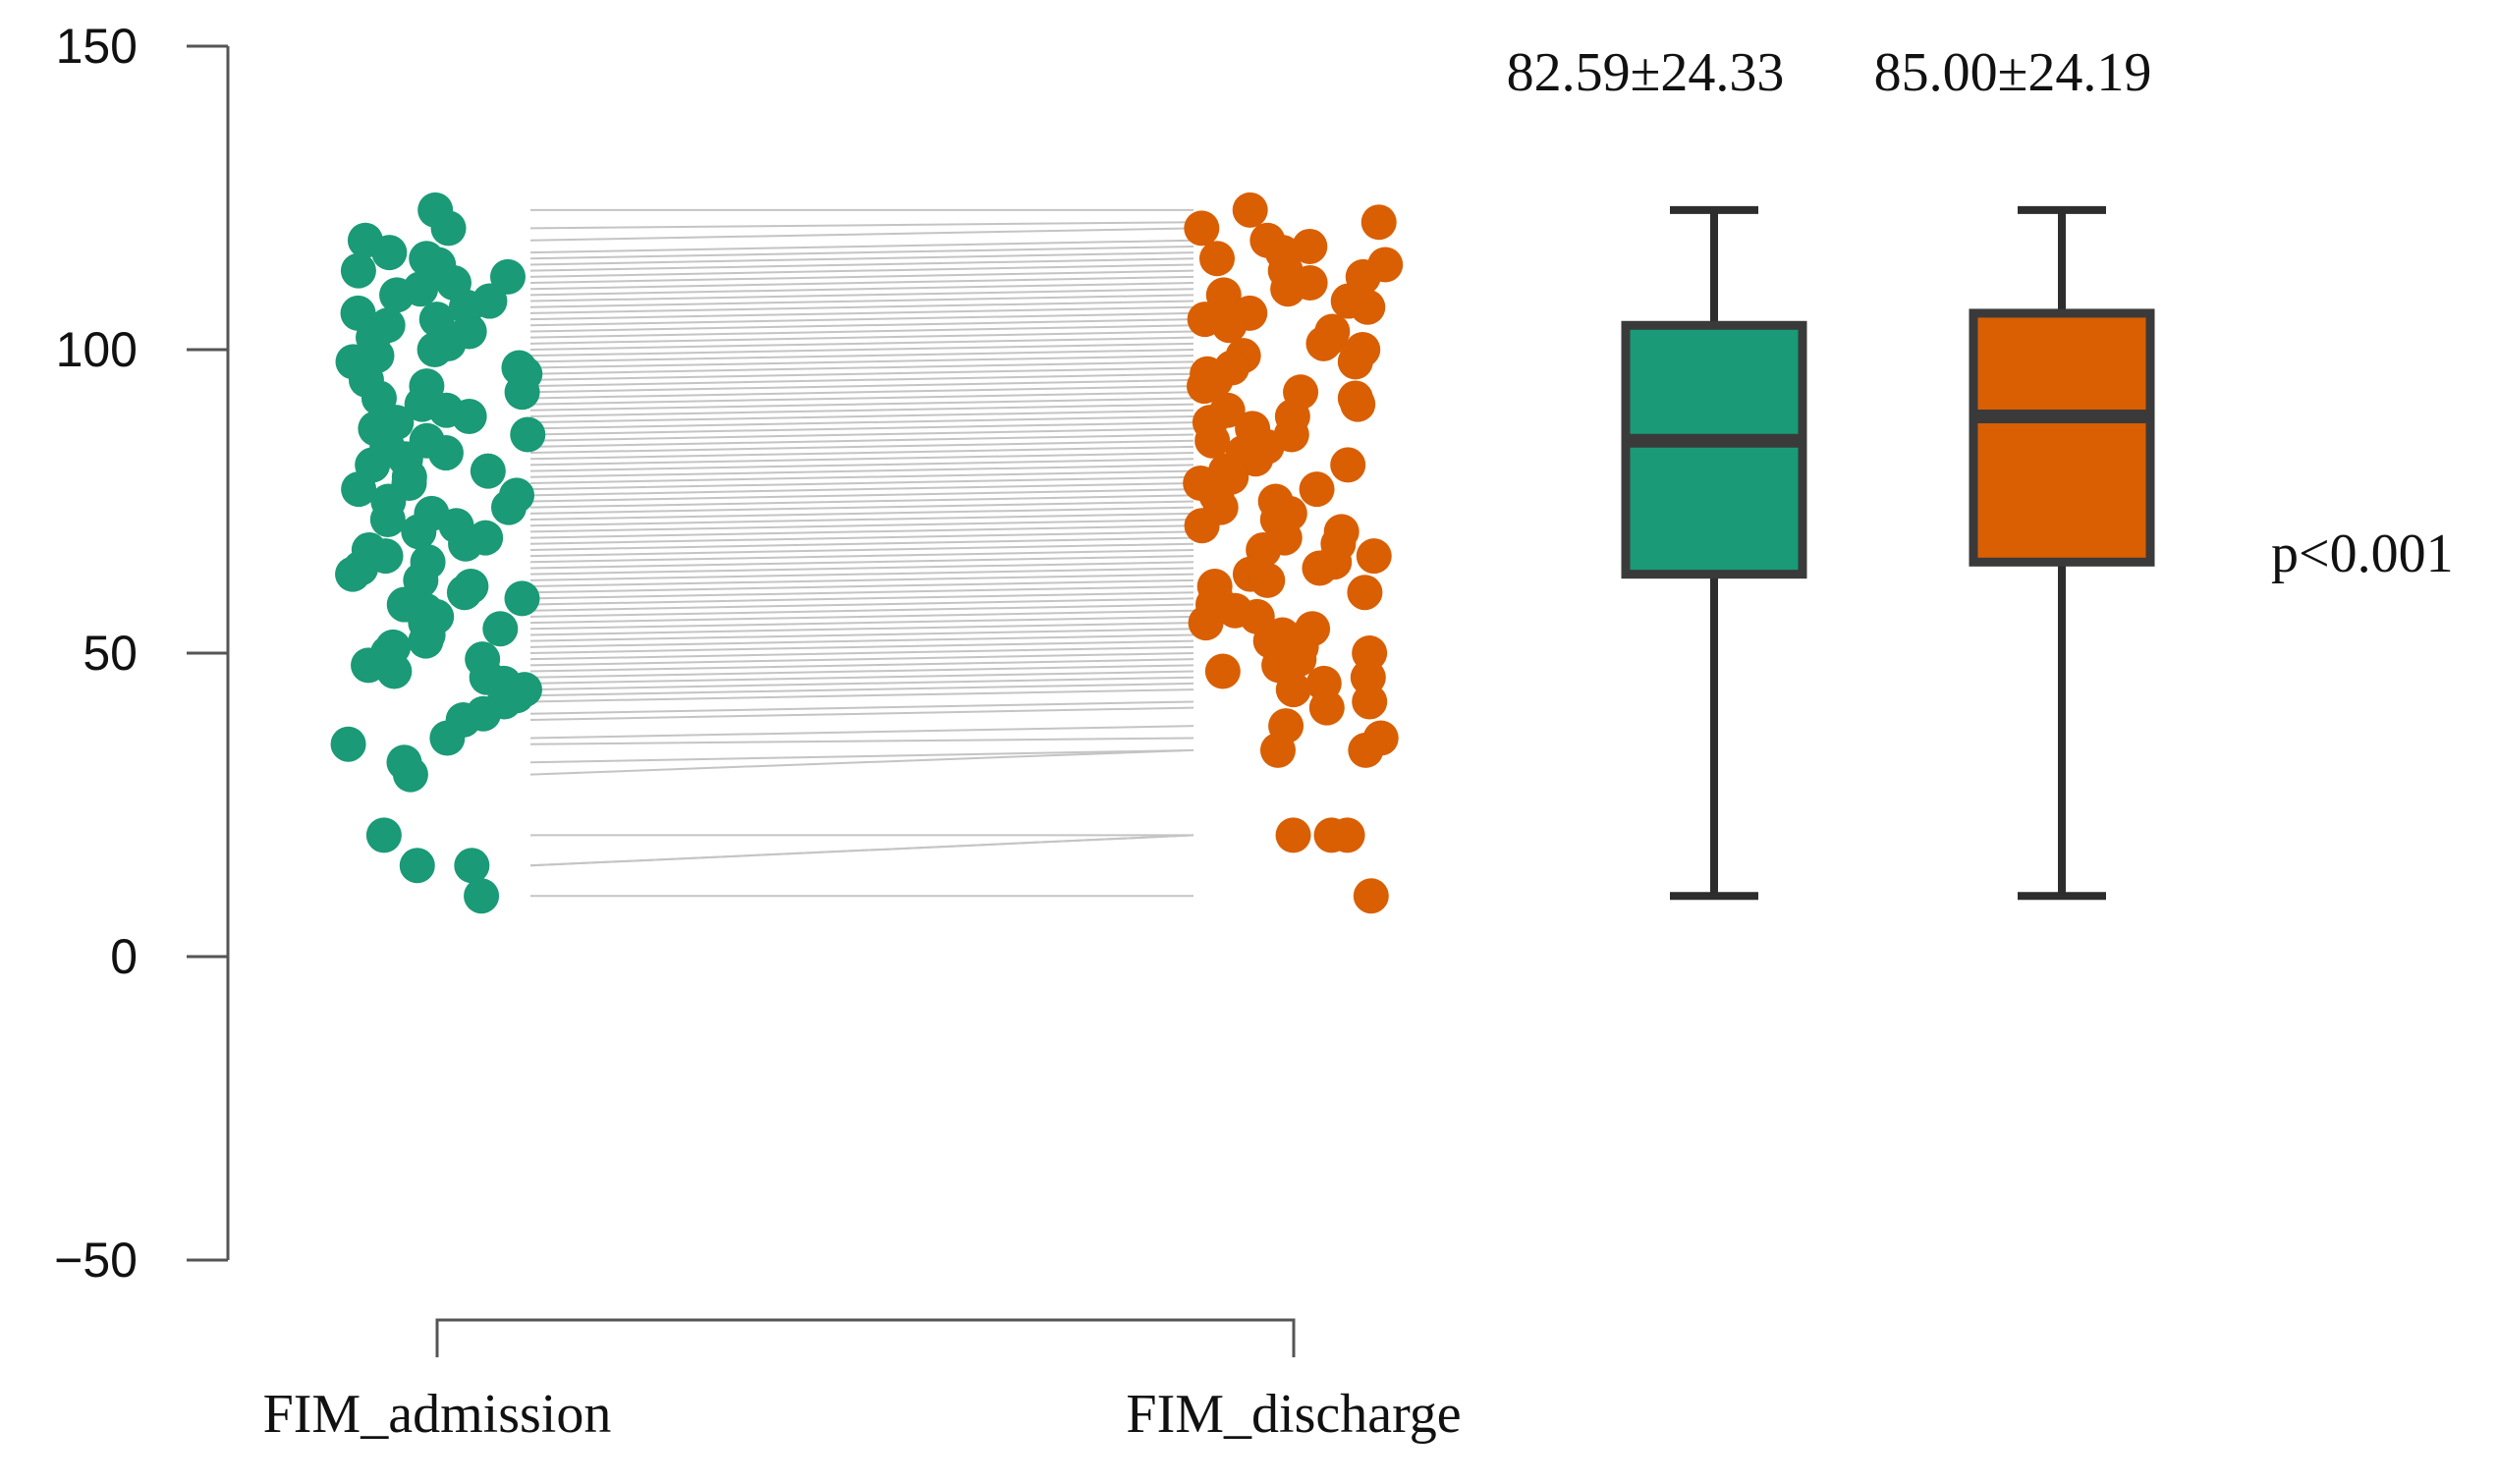 The image size is (2497, 1484). I want to click on paired-lines, so click(861, 553).